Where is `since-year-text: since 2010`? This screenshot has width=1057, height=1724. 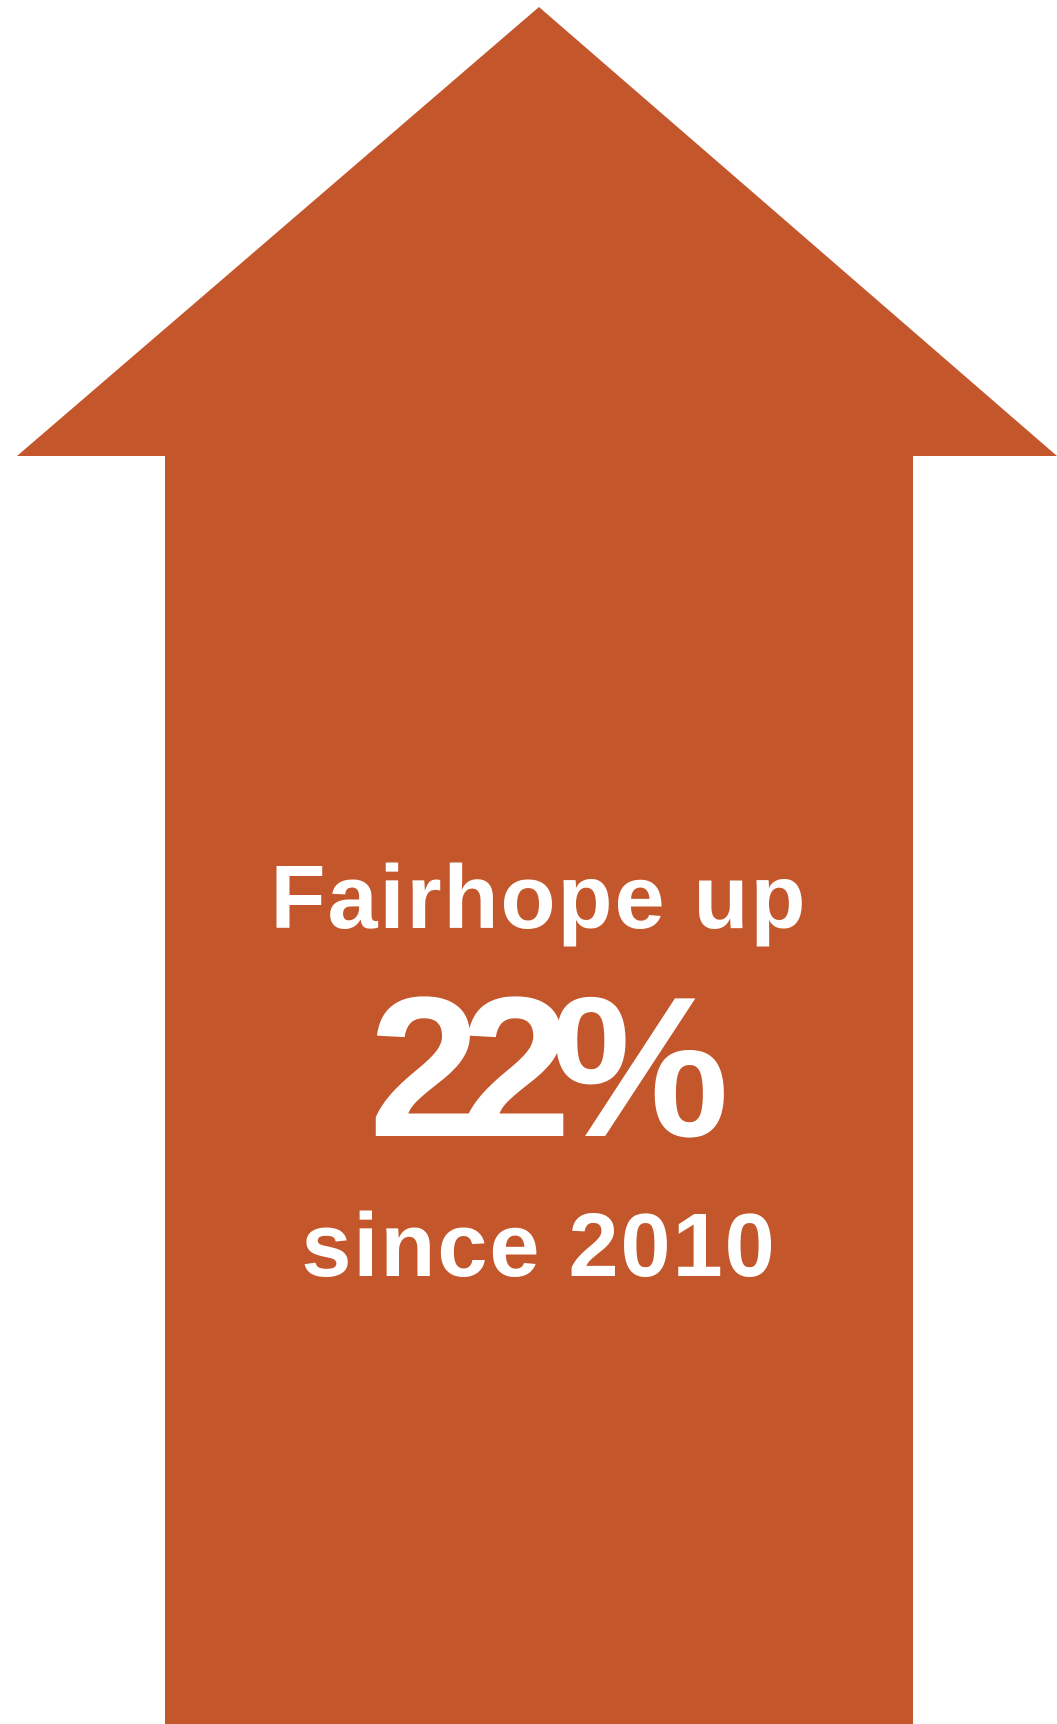
since-year-text: since 2010 is located at coordinates (539, 1246).